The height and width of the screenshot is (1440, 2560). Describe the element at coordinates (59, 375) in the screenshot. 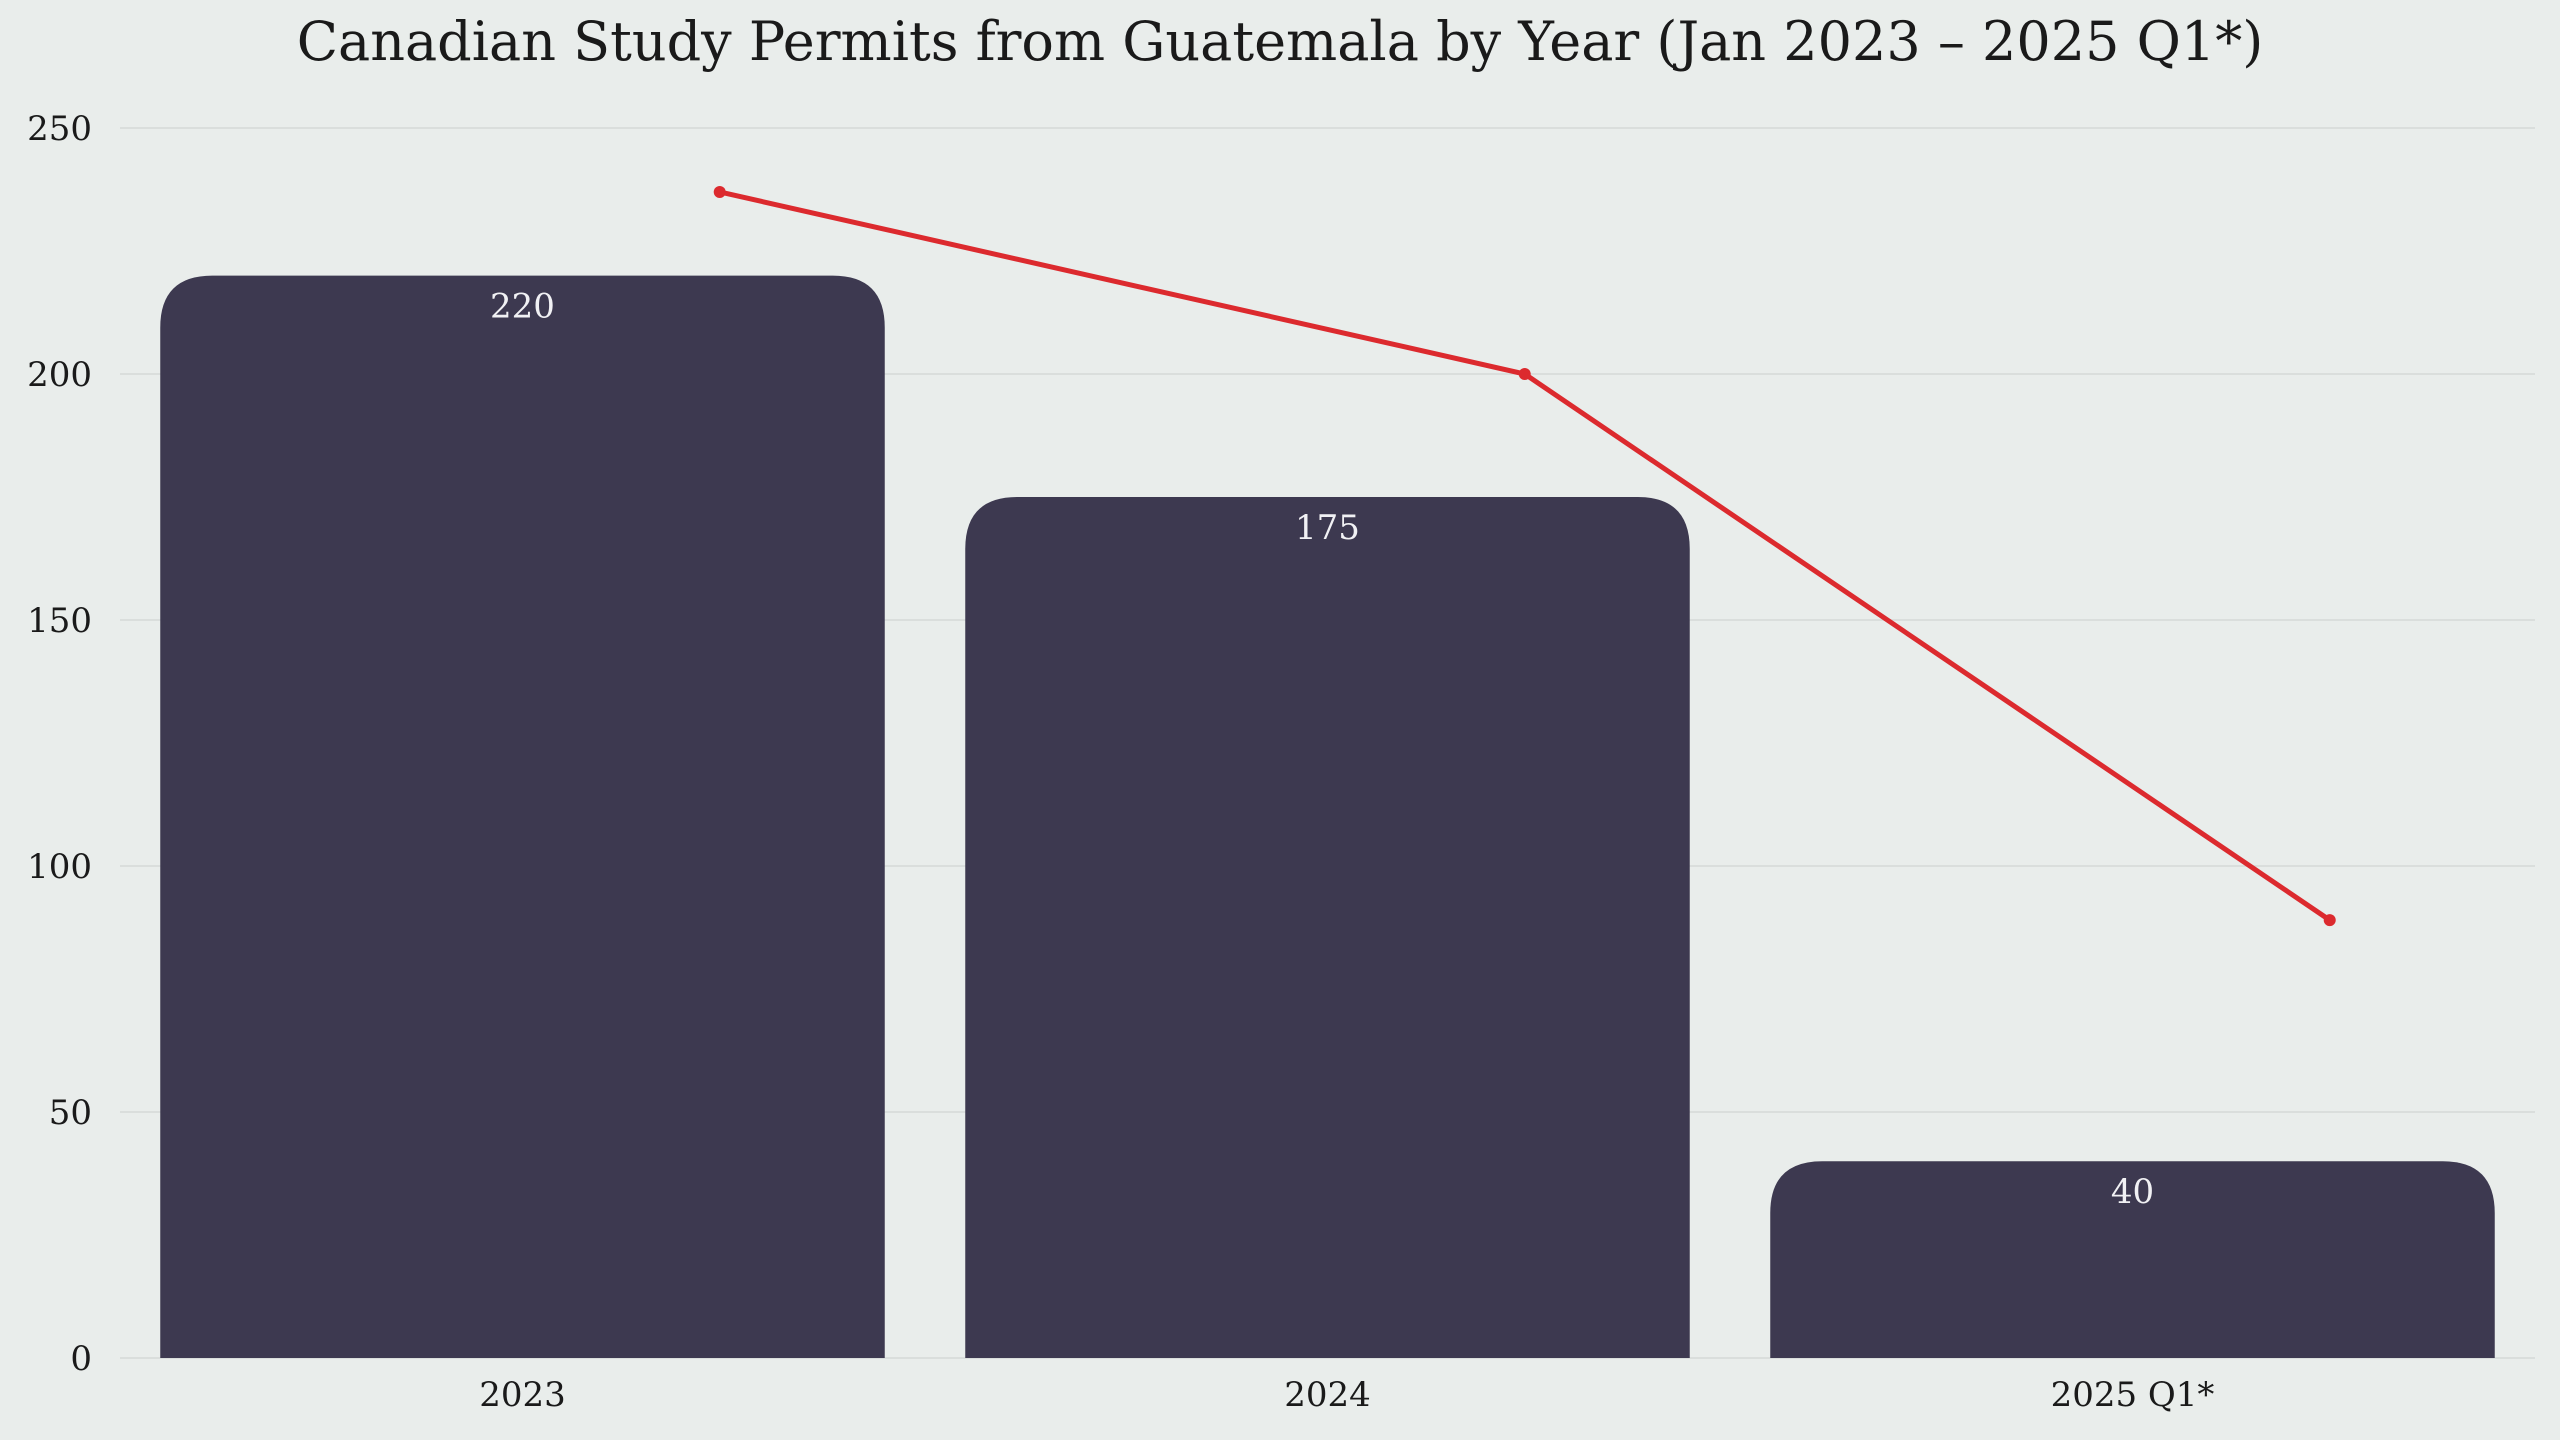

I see `y-tick-label: 200` at that location.